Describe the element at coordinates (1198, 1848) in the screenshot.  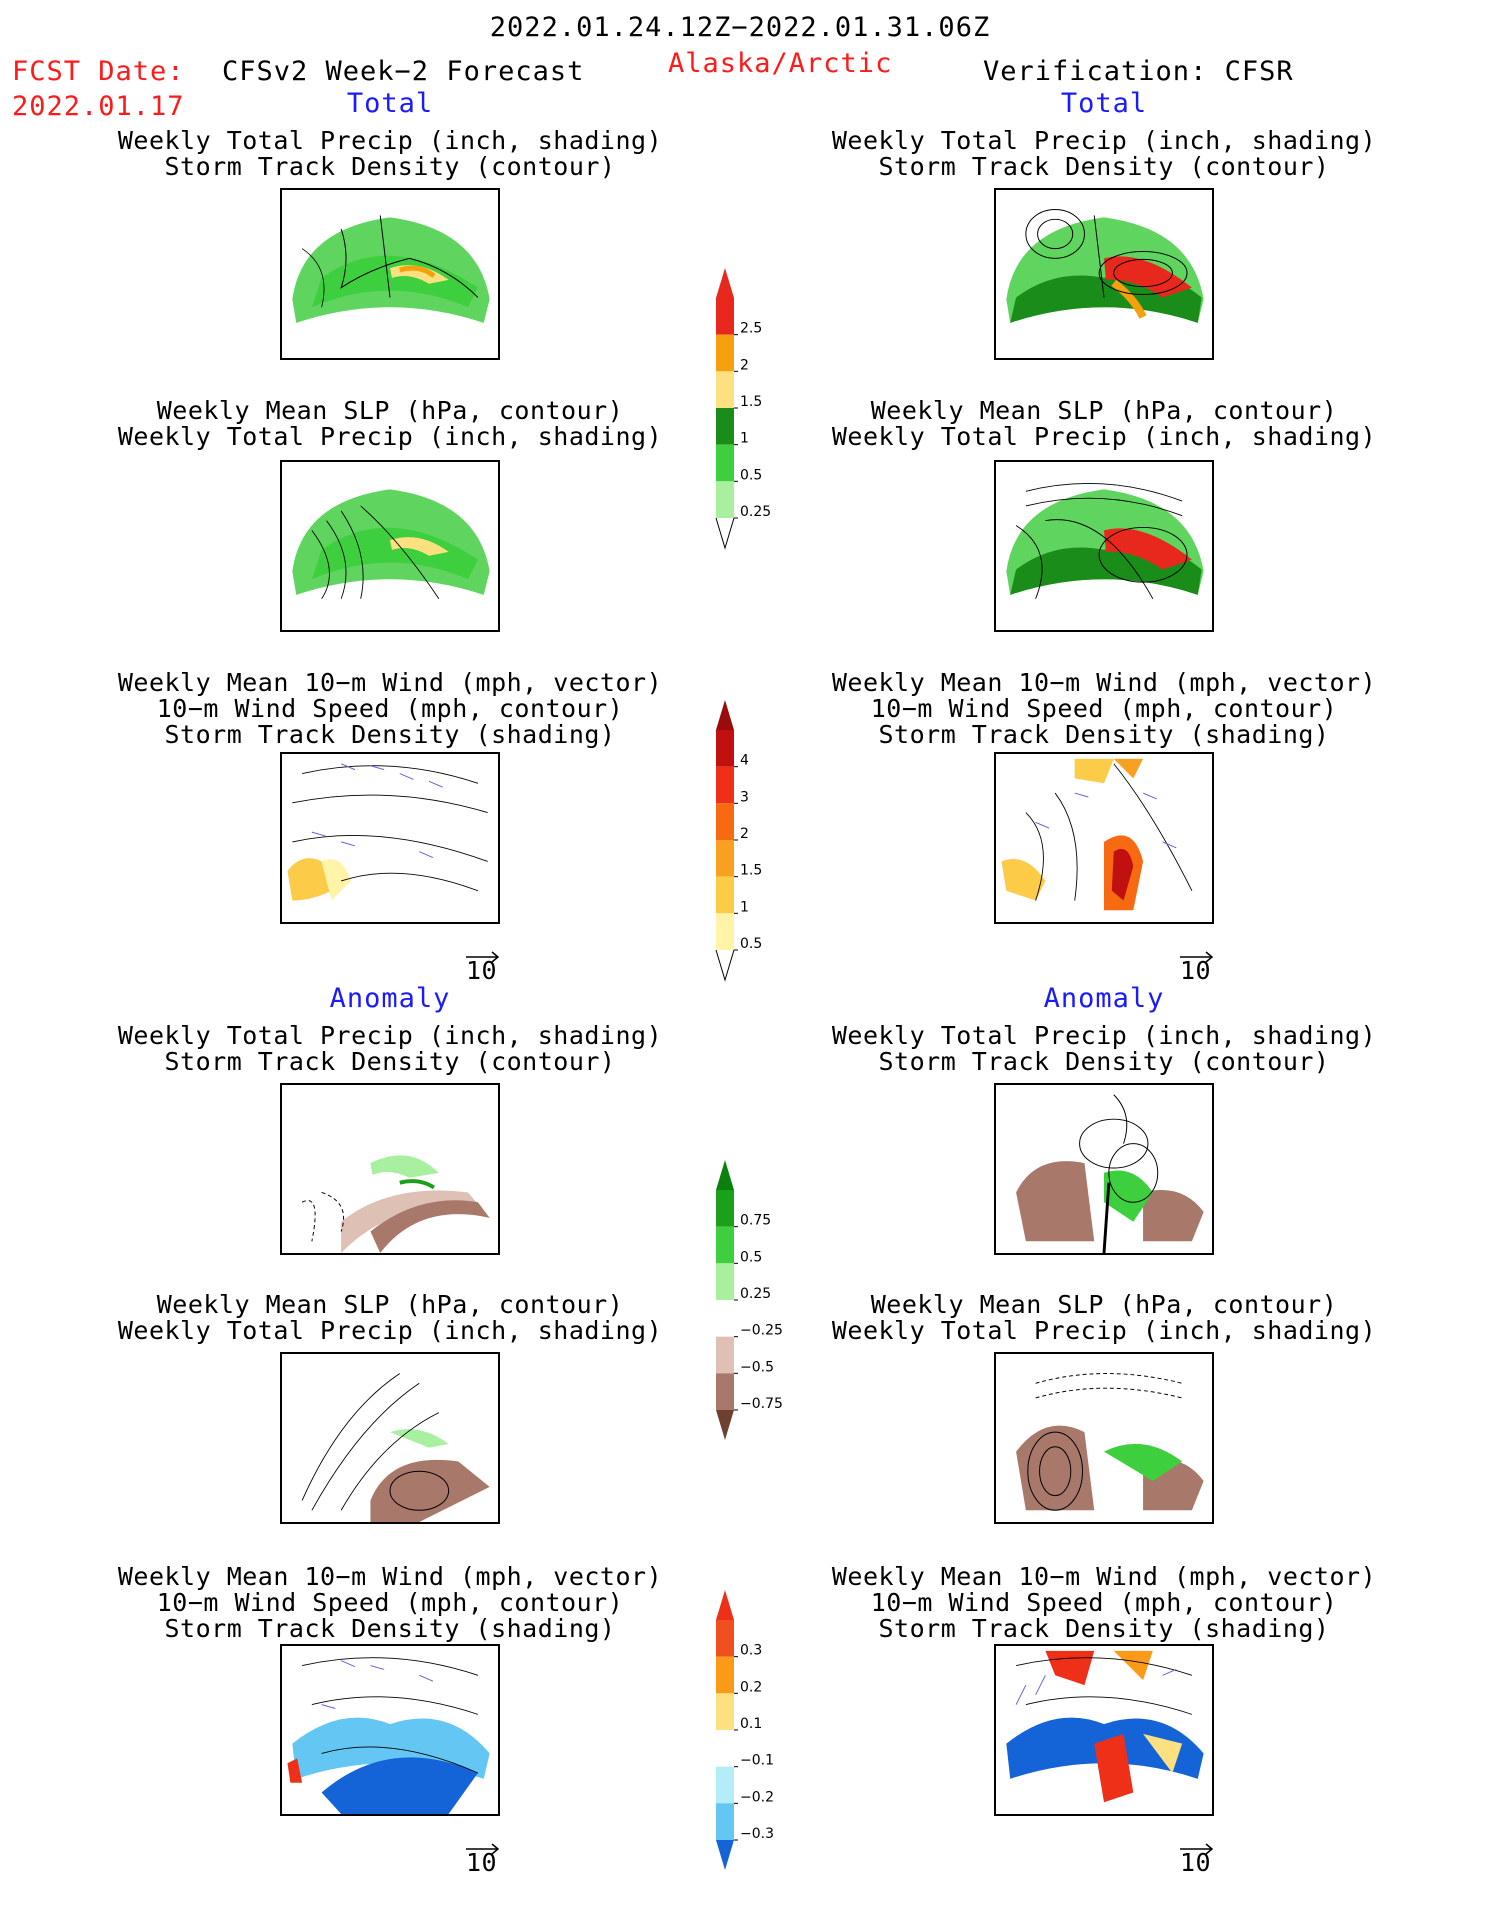
I see `vector-ref-r6` at that location.